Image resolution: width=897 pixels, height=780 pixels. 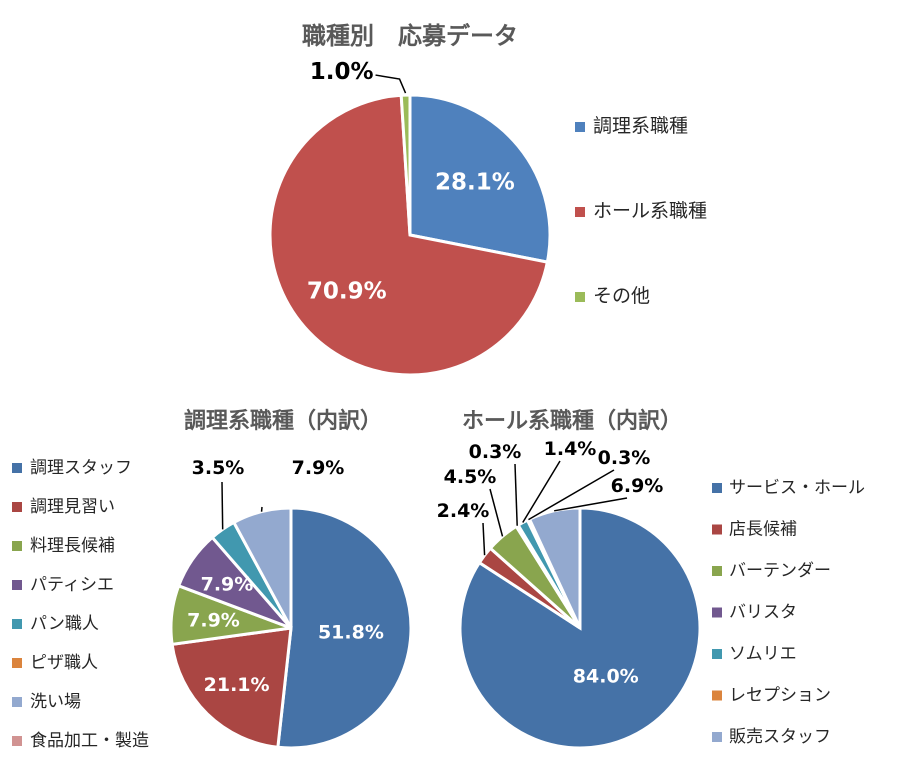 I want to click on slice-label-2: 1.0%, so click(x=342, y=72).